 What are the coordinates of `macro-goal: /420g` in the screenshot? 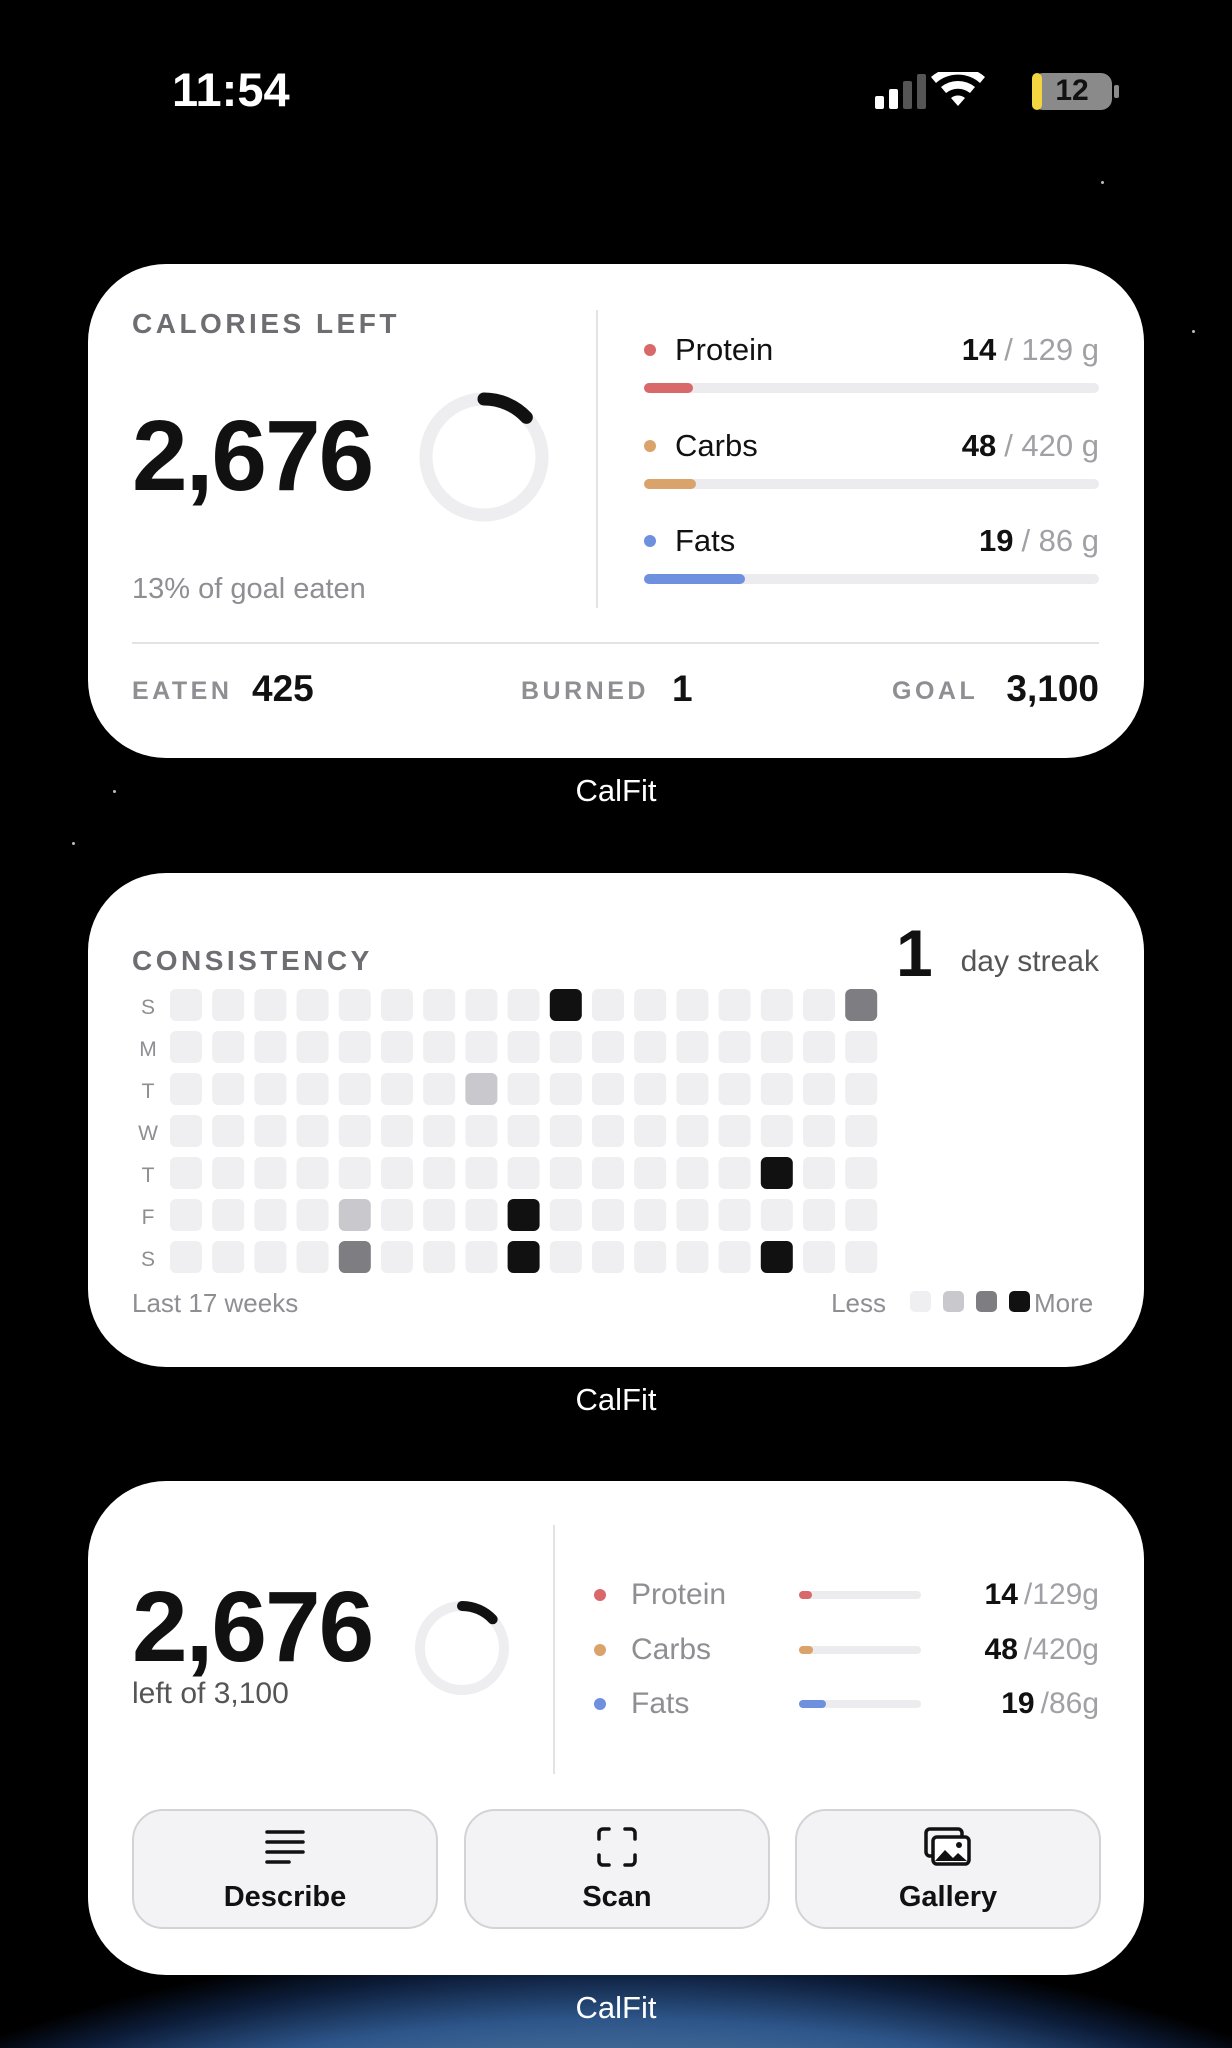 It's located at (1061, 1649).